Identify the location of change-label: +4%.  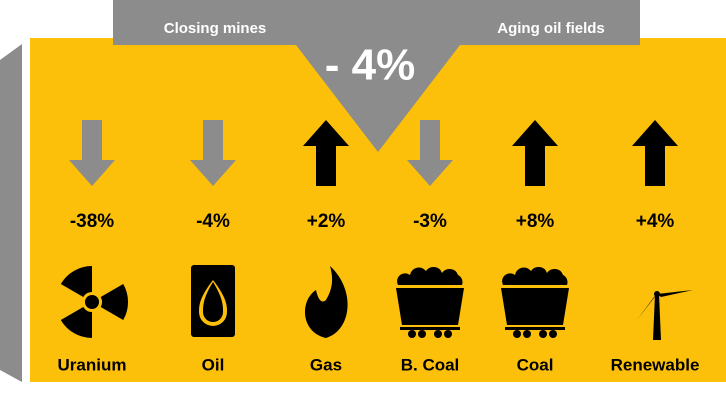
(655, 221).